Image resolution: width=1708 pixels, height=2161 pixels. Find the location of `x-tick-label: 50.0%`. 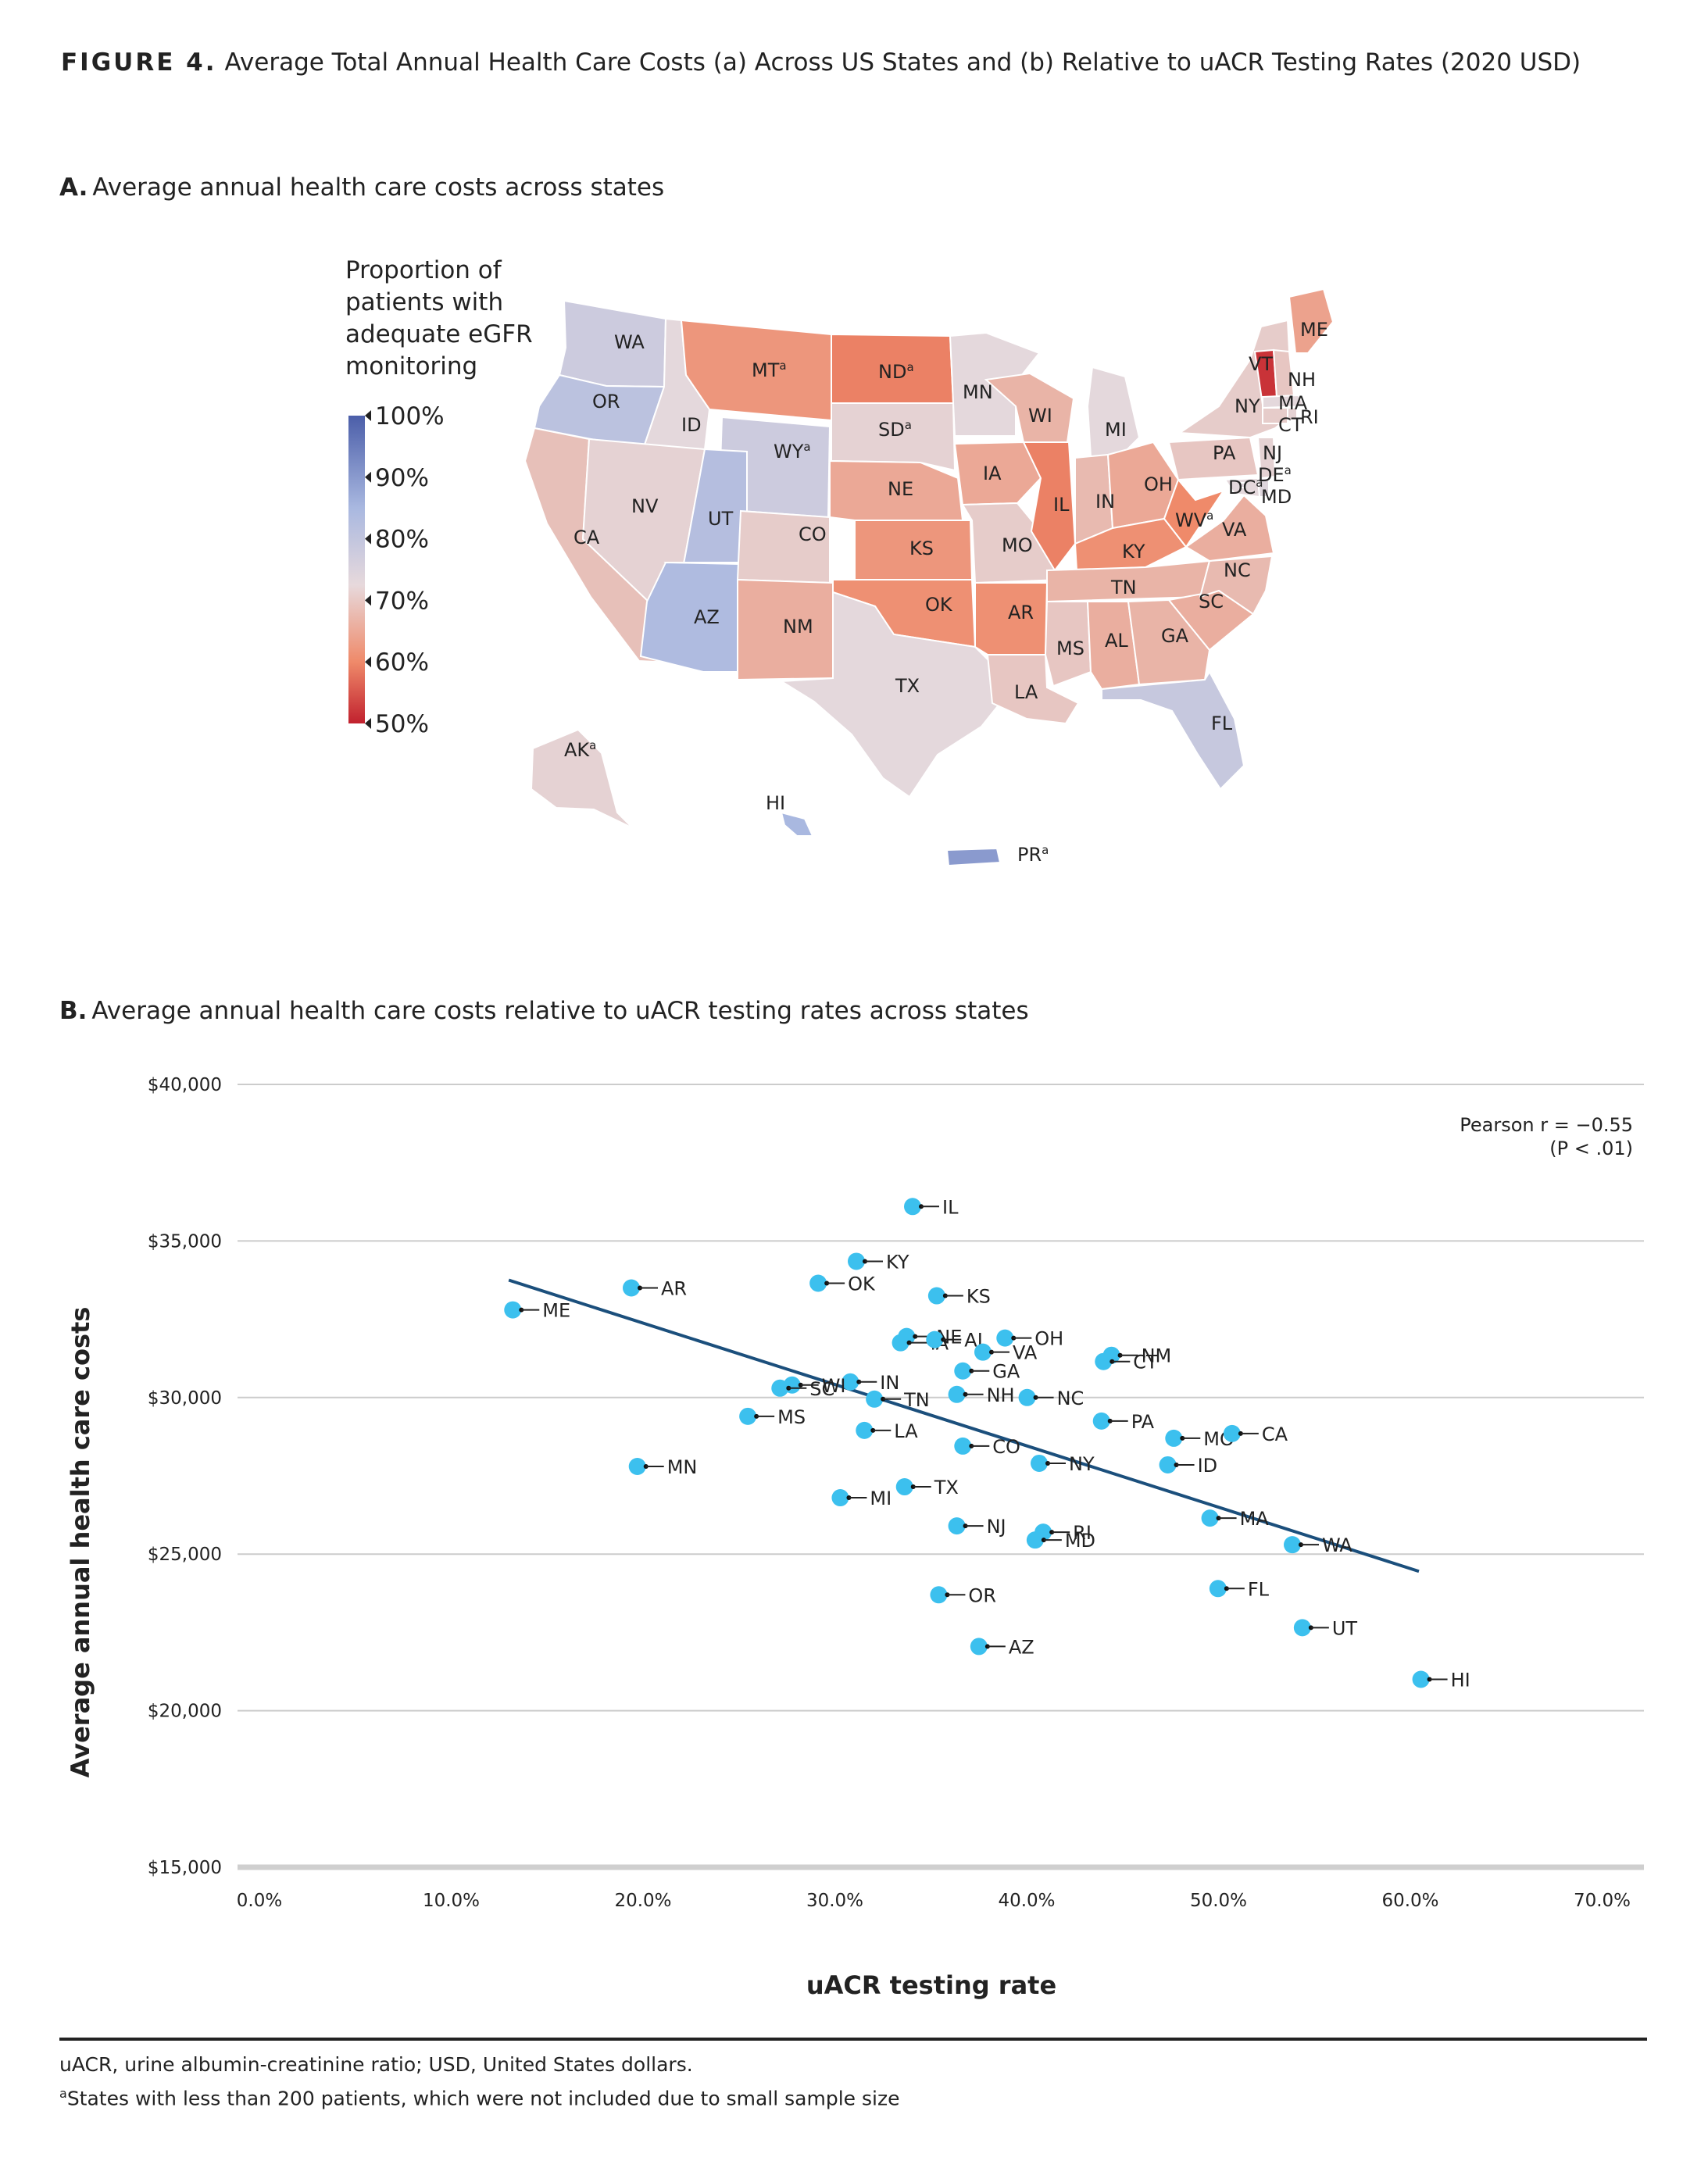

x-tick-label: 50.0% is located at coordinates (1218, 1901).